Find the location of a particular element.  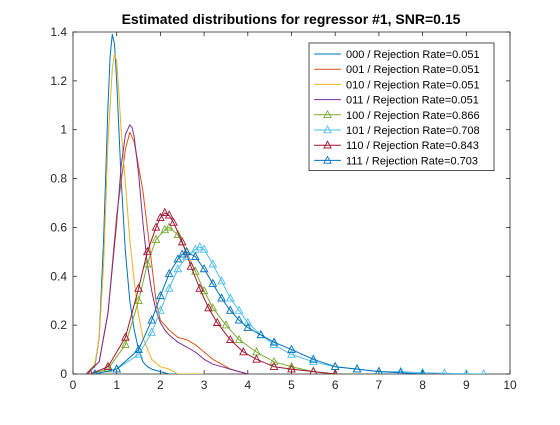

x-tick-label: 1 is located at coordinates (116, 385).